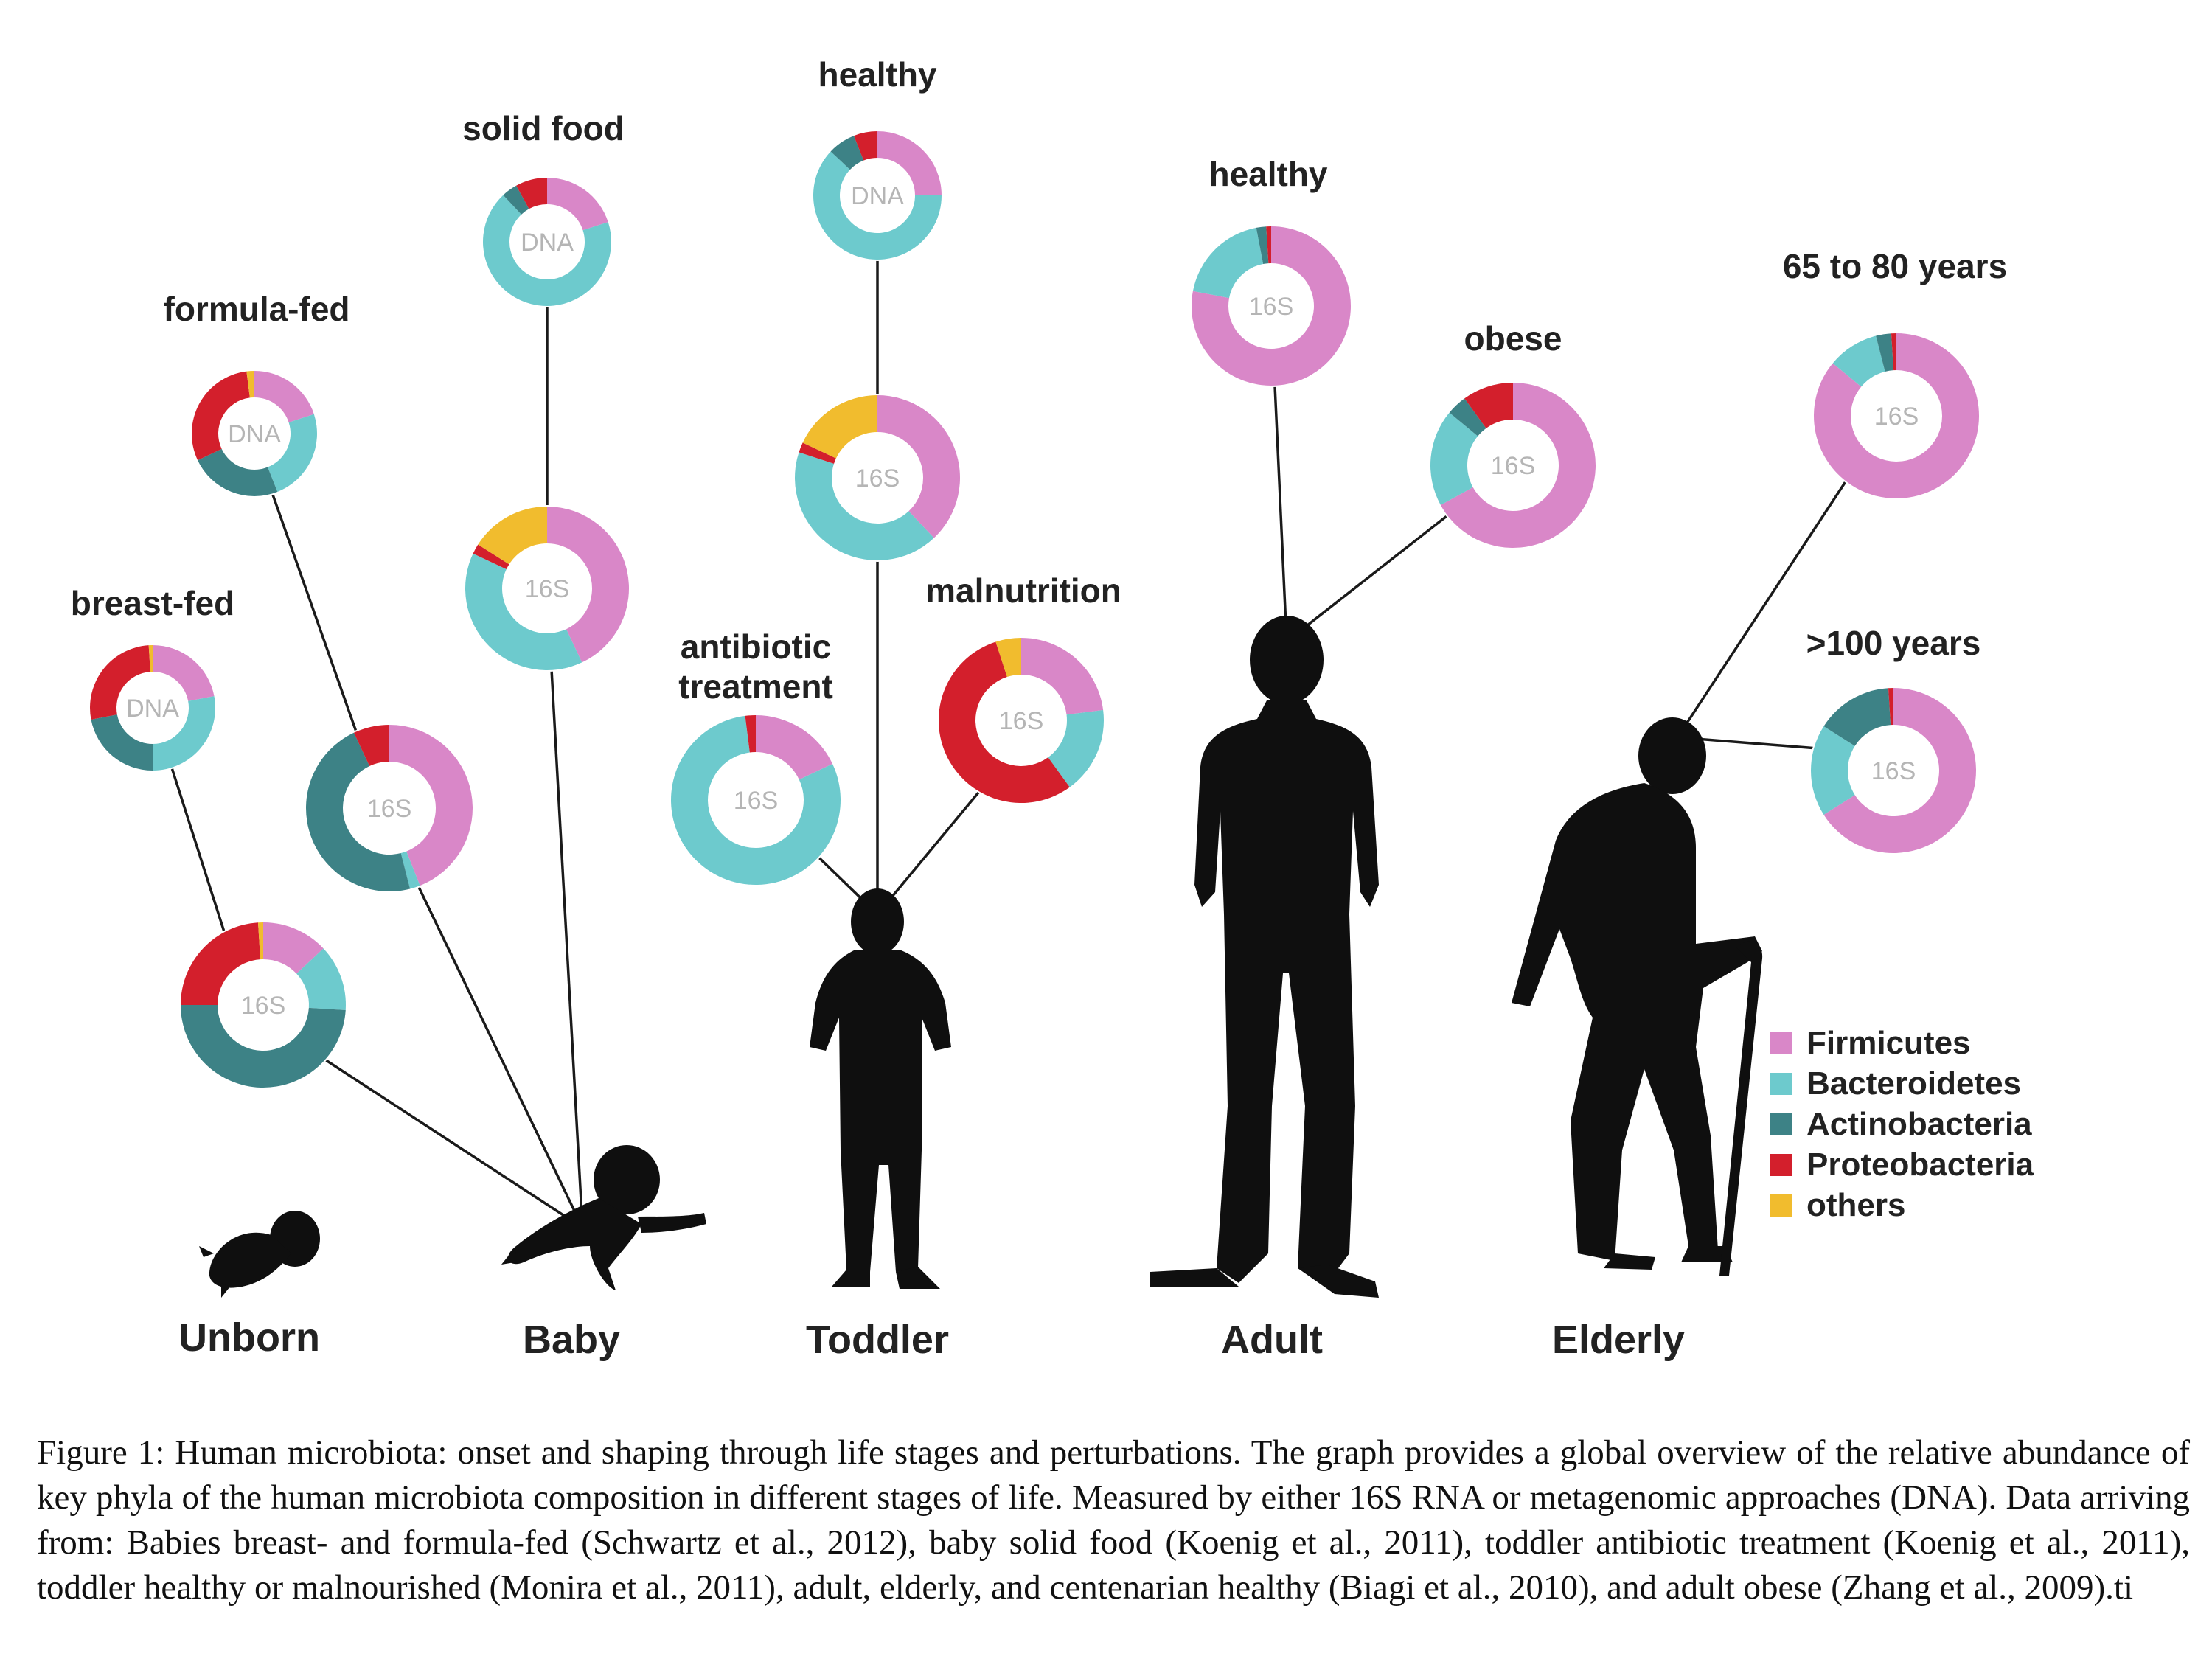 Image resolution: width=2212 pixels, height=1659 pixels. I want to click on donut-formula-fed-dna: DNA, so click(254, 433).